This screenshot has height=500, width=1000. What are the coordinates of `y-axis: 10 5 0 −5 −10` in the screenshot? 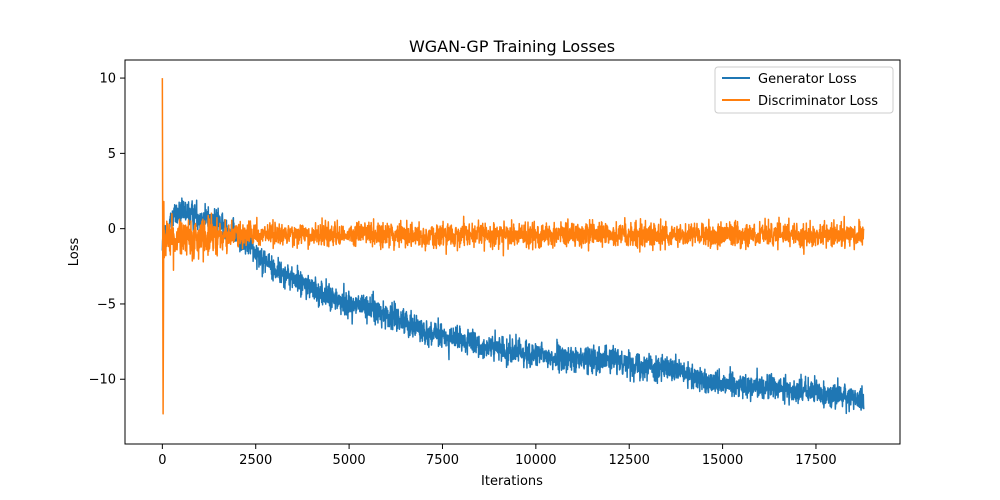 It's located at (107, 230).